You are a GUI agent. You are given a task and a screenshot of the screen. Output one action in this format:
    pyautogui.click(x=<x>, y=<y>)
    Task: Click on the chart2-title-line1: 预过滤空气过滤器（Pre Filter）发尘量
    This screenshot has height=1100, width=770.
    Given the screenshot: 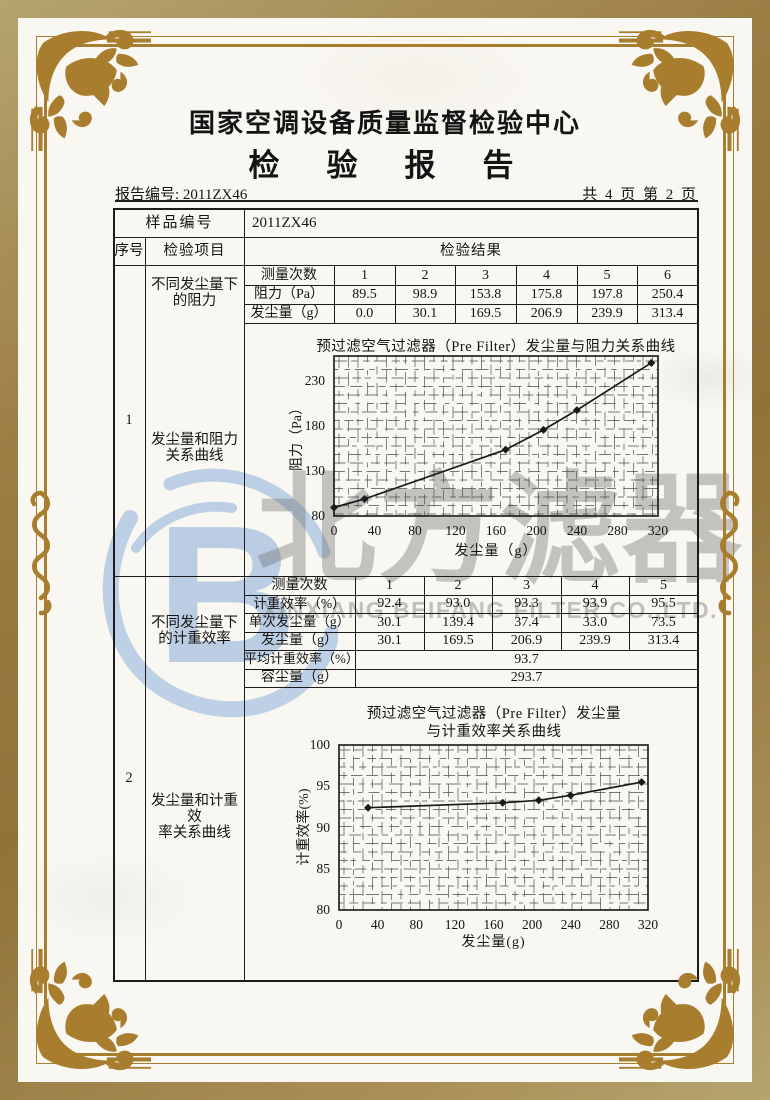 What is the action you would take?
    pyautogui.click(x=494, y=714)
    